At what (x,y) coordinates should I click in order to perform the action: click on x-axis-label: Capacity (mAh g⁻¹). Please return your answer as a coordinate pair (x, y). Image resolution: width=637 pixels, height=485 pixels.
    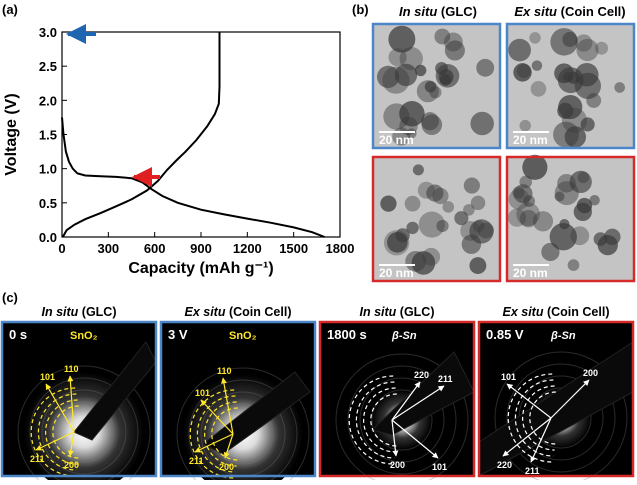
    Looking at the image, I should click on (200, 268).